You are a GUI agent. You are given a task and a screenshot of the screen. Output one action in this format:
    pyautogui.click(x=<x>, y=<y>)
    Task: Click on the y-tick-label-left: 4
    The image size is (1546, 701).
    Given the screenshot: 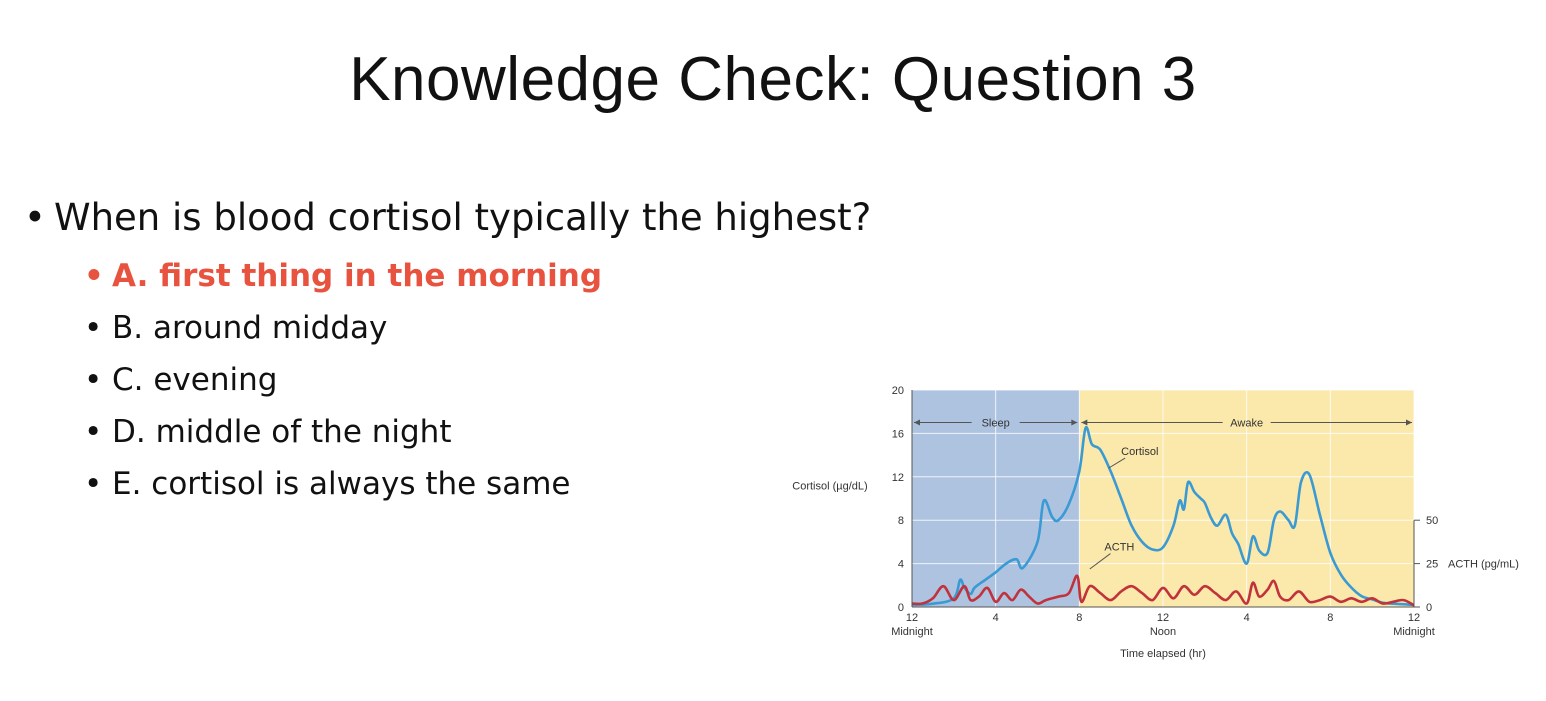 What is the action you would take?
    pyautogui.click(x=901, y=565)
    